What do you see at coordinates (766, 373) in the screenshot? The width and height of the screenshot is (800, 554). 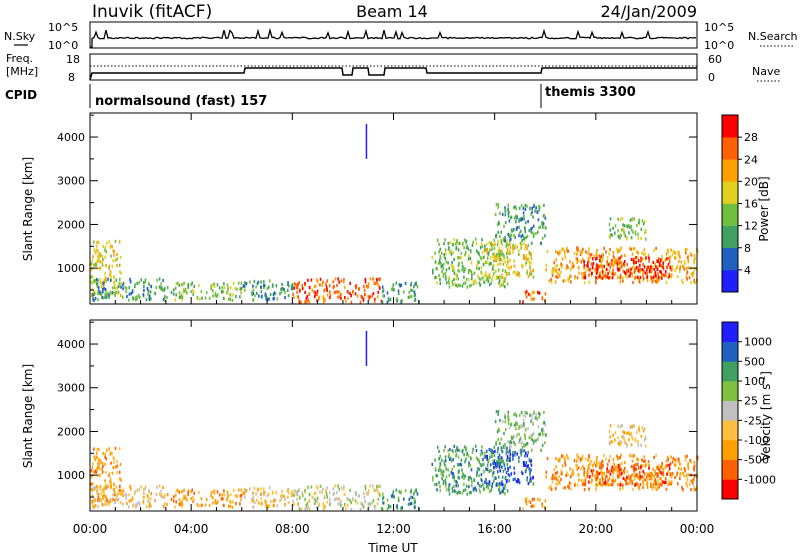 I see `velocity-colorbar-label-close: ]` at bounding box center [766, 373].